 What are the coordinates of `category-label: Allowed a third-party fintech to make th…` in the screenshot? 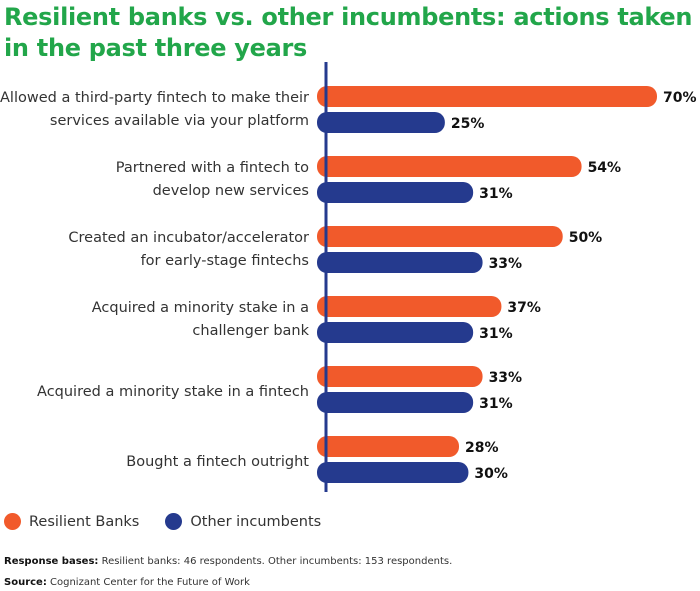 It's located at (154, 109).